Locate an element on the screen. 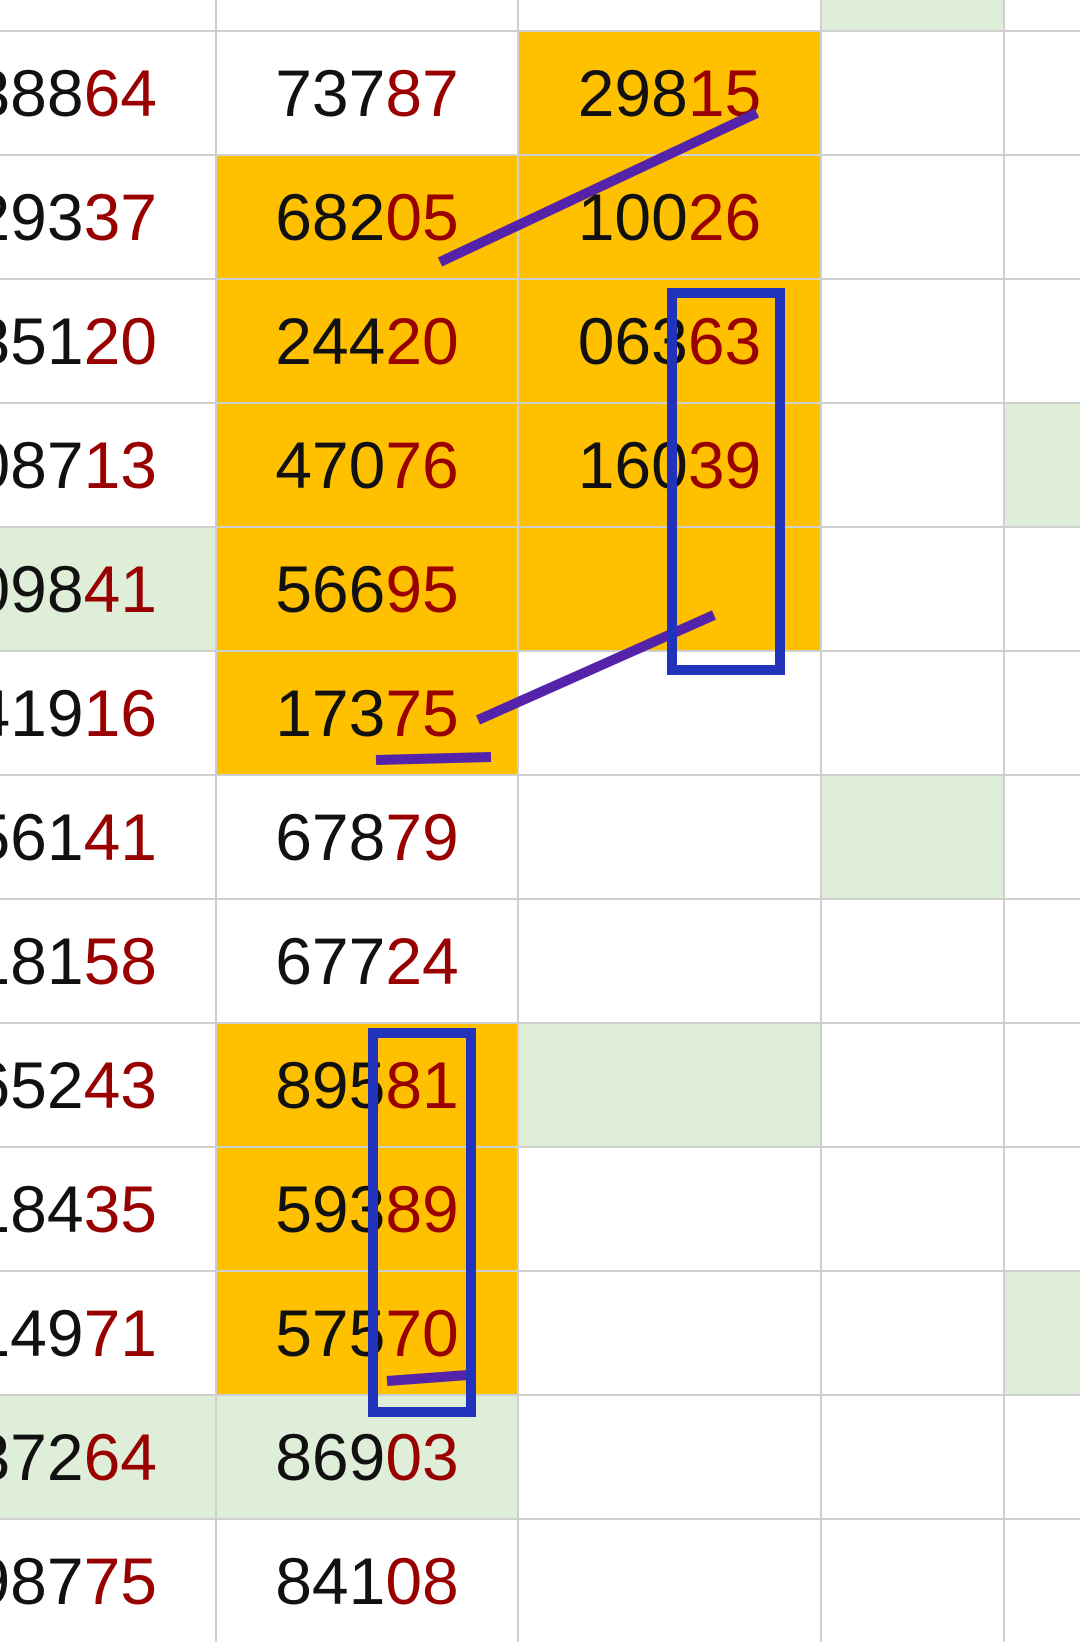  cell-a-row-13: 98775 is located at coordinates (107, 1581).